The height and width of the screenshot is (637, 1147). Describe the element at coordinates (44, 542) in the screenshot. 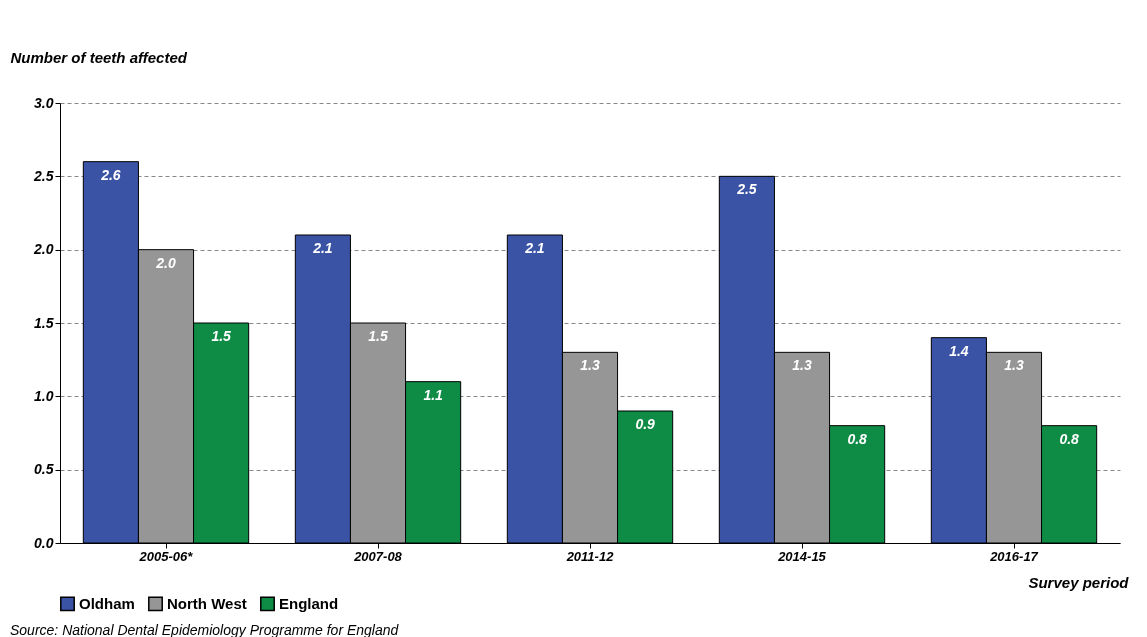

I see `y-tick-label: 0.0` at that location.